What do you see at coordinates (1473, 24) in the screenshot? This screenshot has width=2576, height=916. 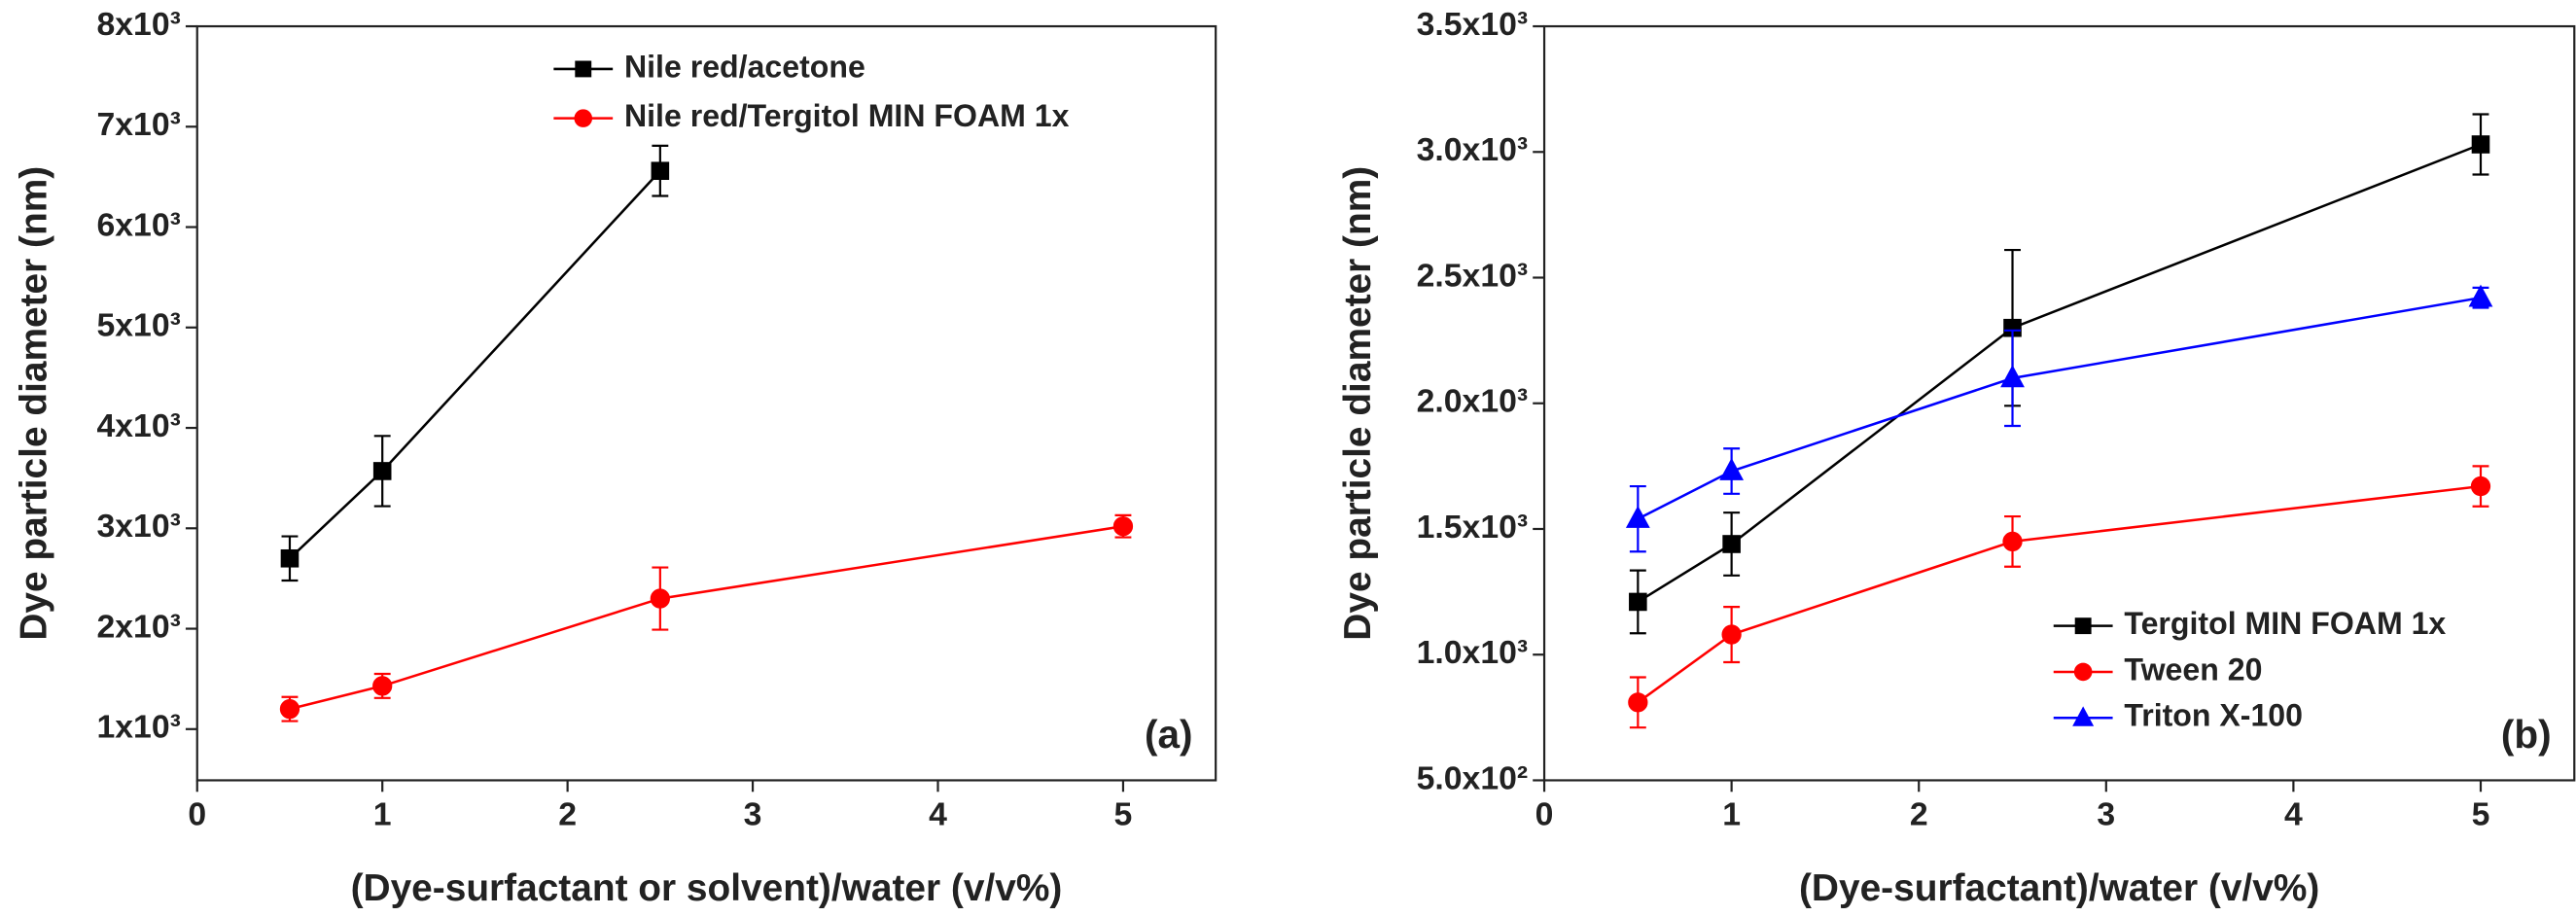 I see `y-tick-label: 3.5x10³` at bounding box center [1473, 24].